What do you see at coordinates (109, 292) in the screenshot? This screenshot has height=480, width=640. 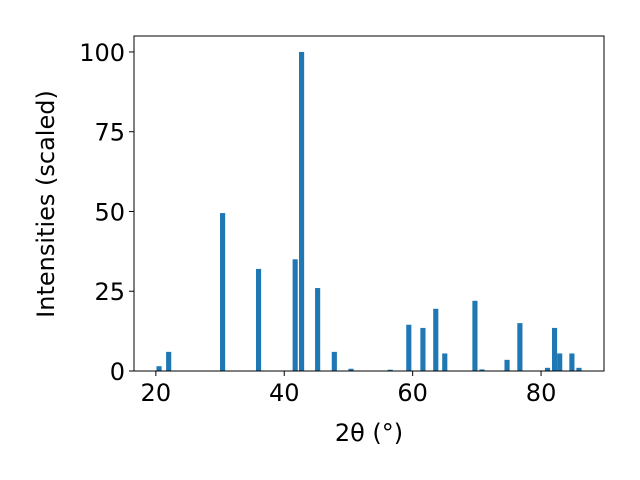 I see `y-tick-label: 25` at bounding box center [109, 292].